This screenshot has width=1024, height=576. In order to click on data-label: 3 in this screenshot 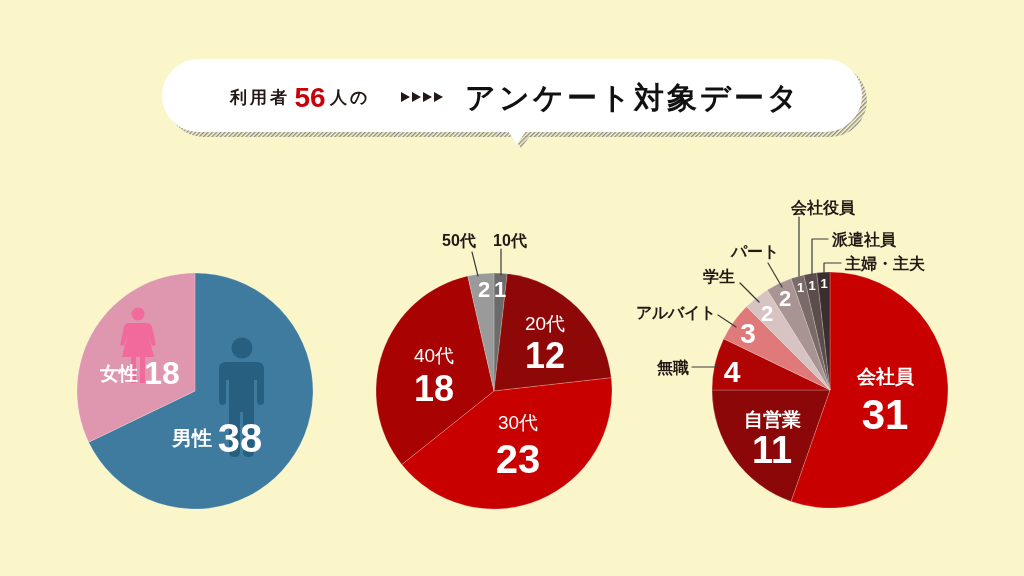, I will do `click(748, 333)`.